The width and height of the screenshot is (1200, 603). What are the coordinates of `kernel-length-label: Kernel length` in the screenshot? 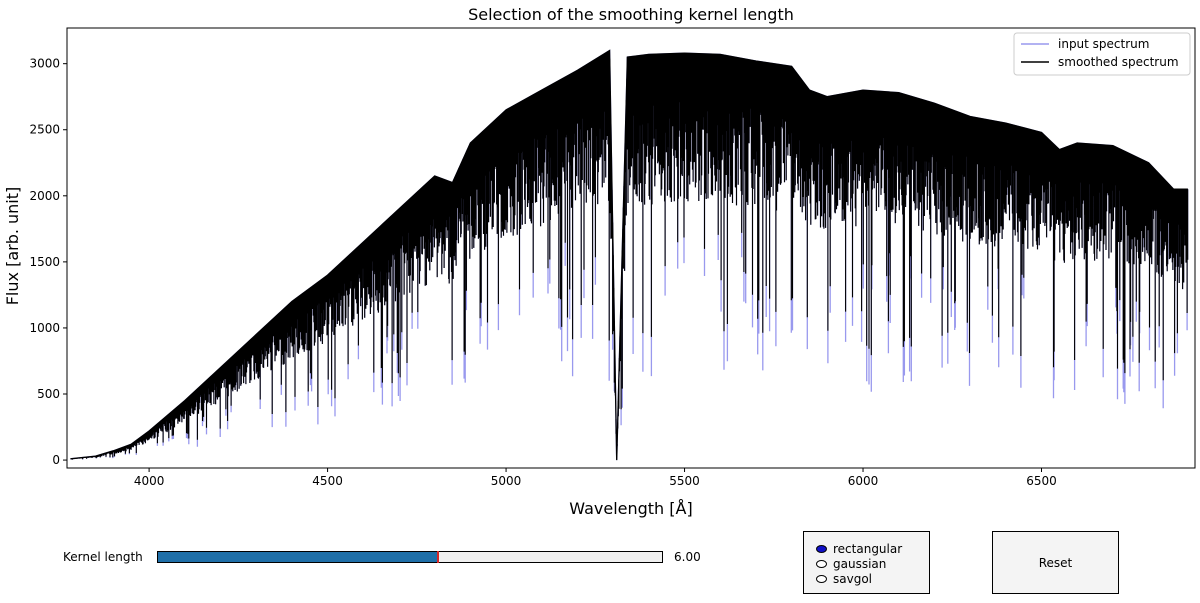 It's located at (103, 557).